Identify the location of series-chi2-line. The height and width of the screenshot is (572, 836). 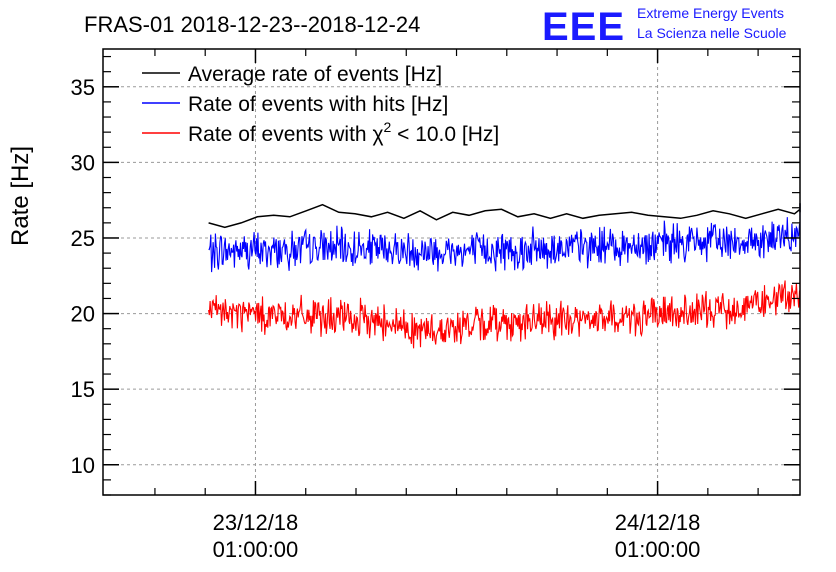
(504, 302).